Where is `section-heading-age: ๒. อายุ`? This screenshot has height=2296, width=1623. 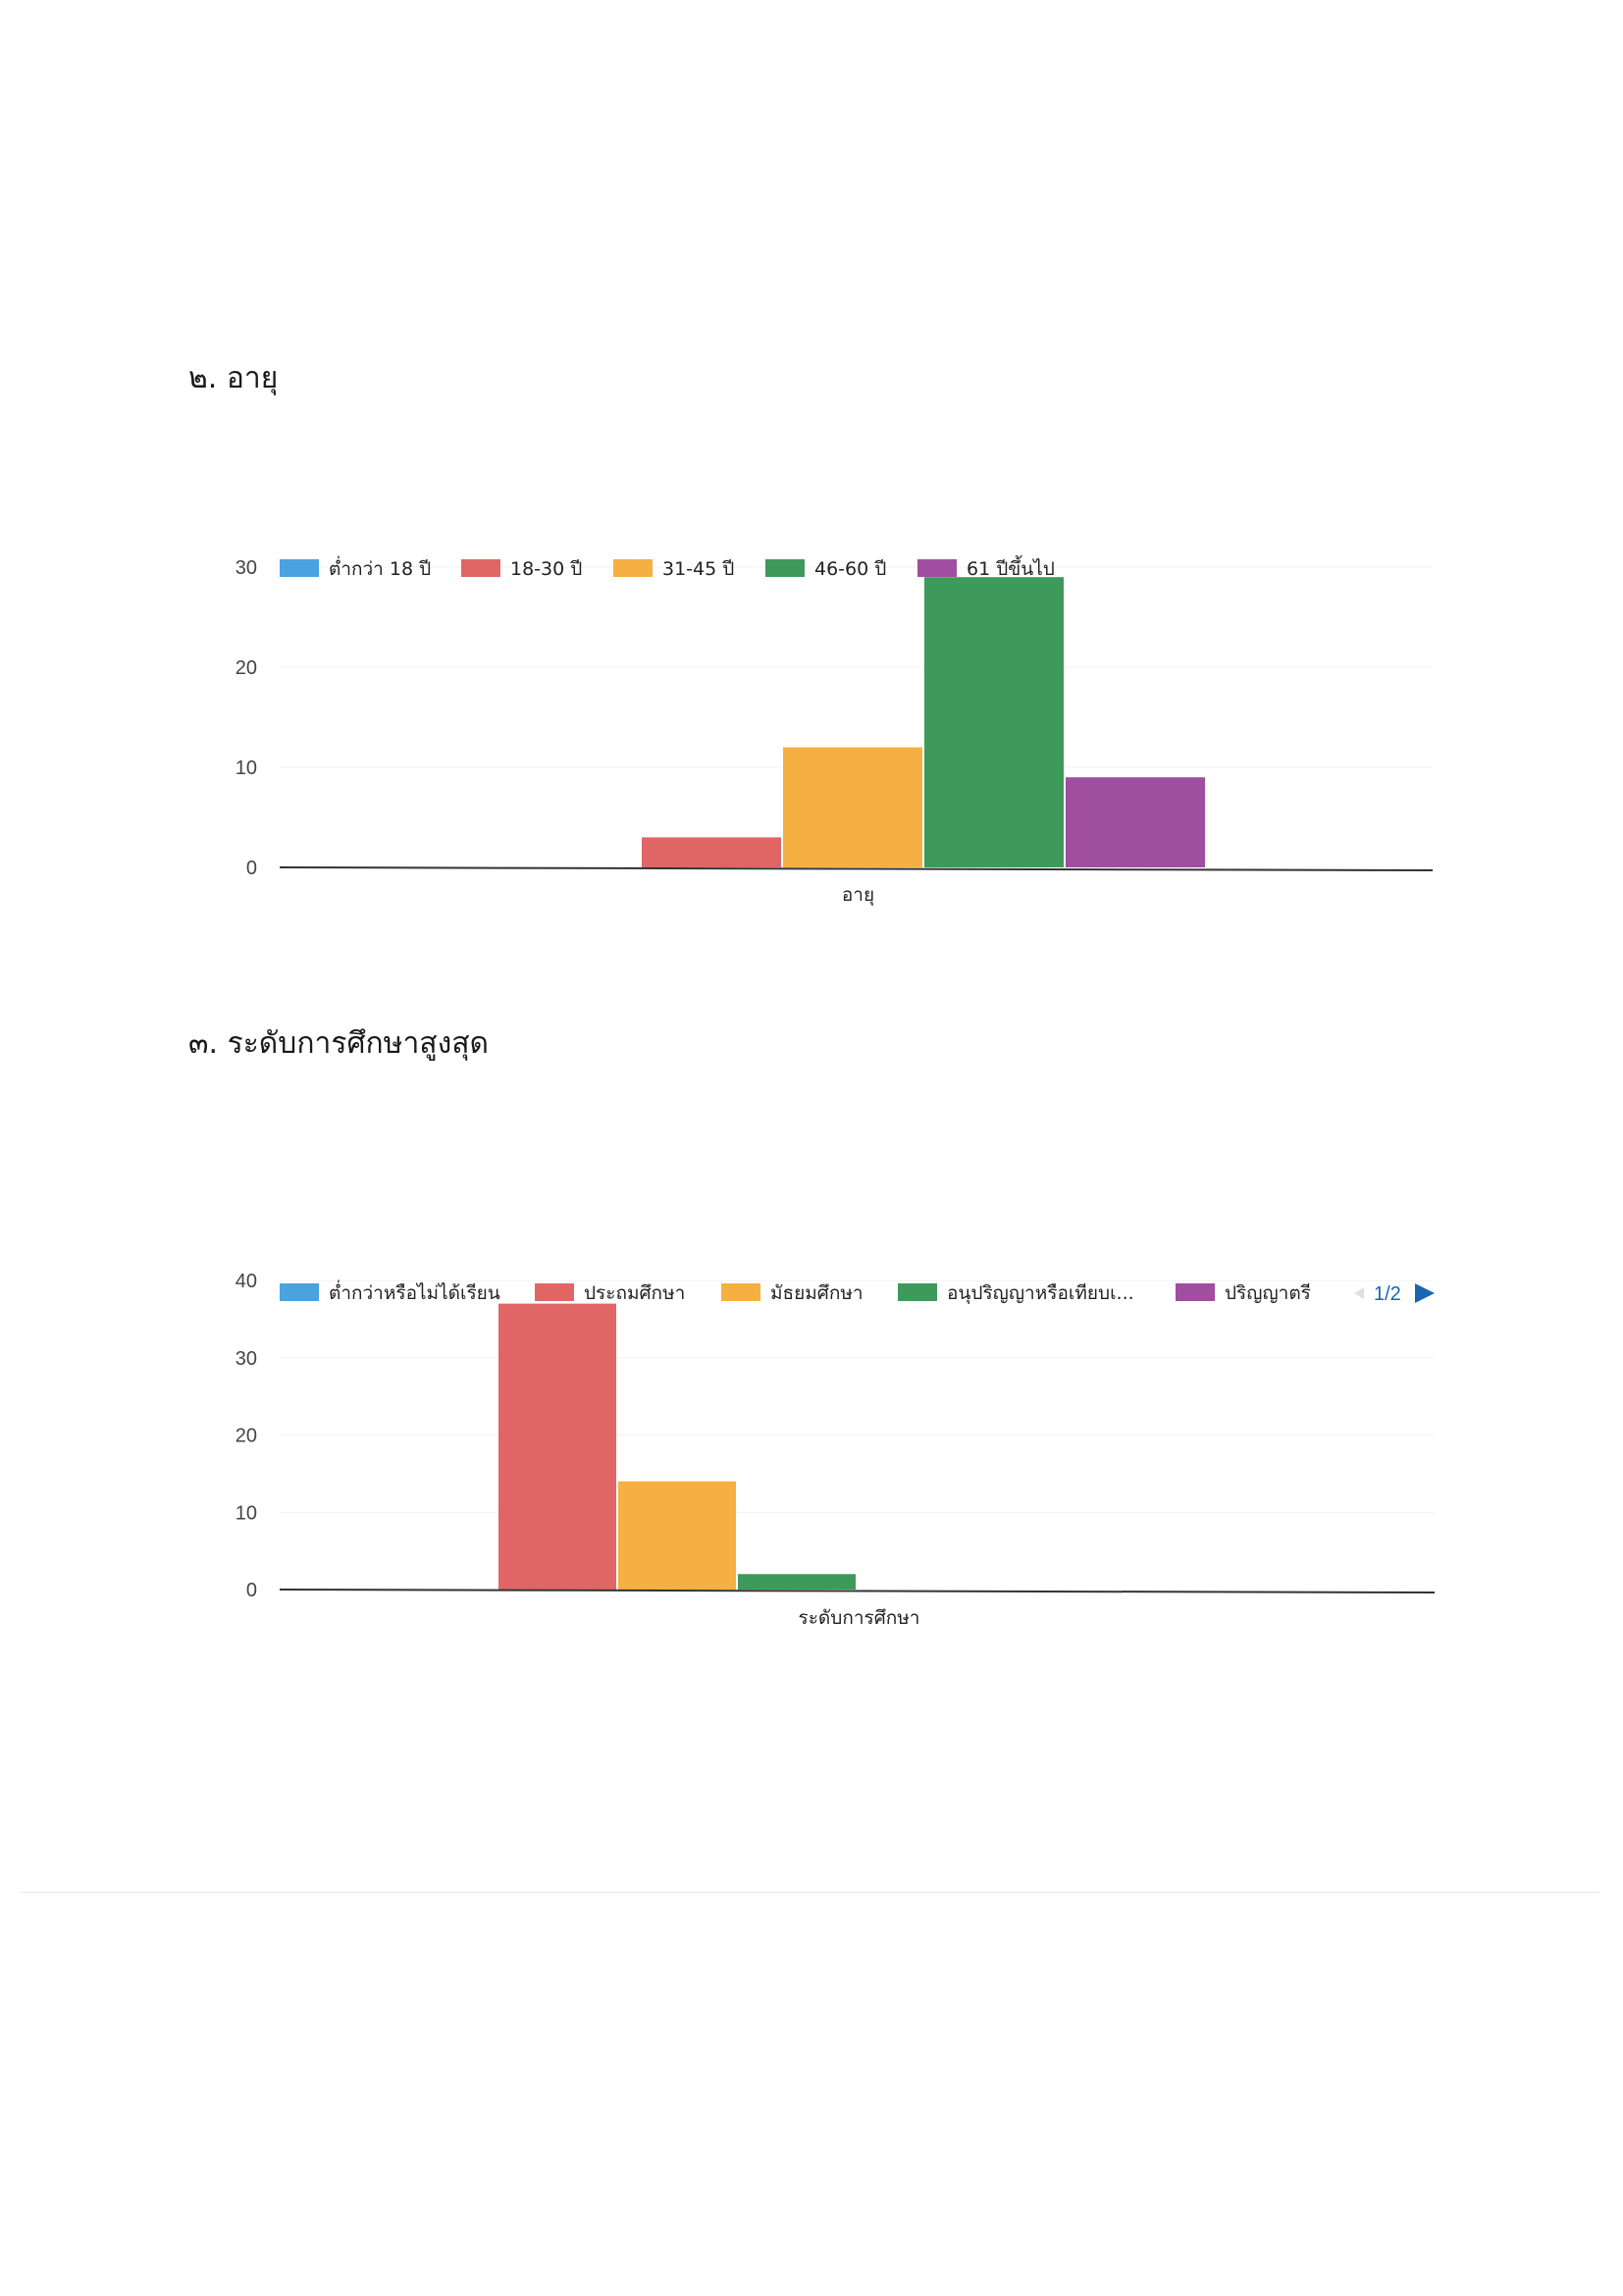
section-heading-age: ๒. อายุ is located at coordinates (233, 378).